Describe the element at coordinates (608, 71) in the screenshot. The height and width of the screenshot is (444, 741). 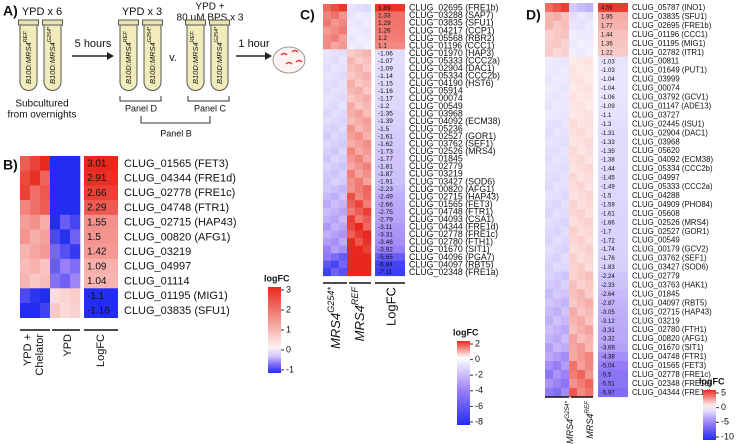
I see `logfc-label: -1.03` at that location.